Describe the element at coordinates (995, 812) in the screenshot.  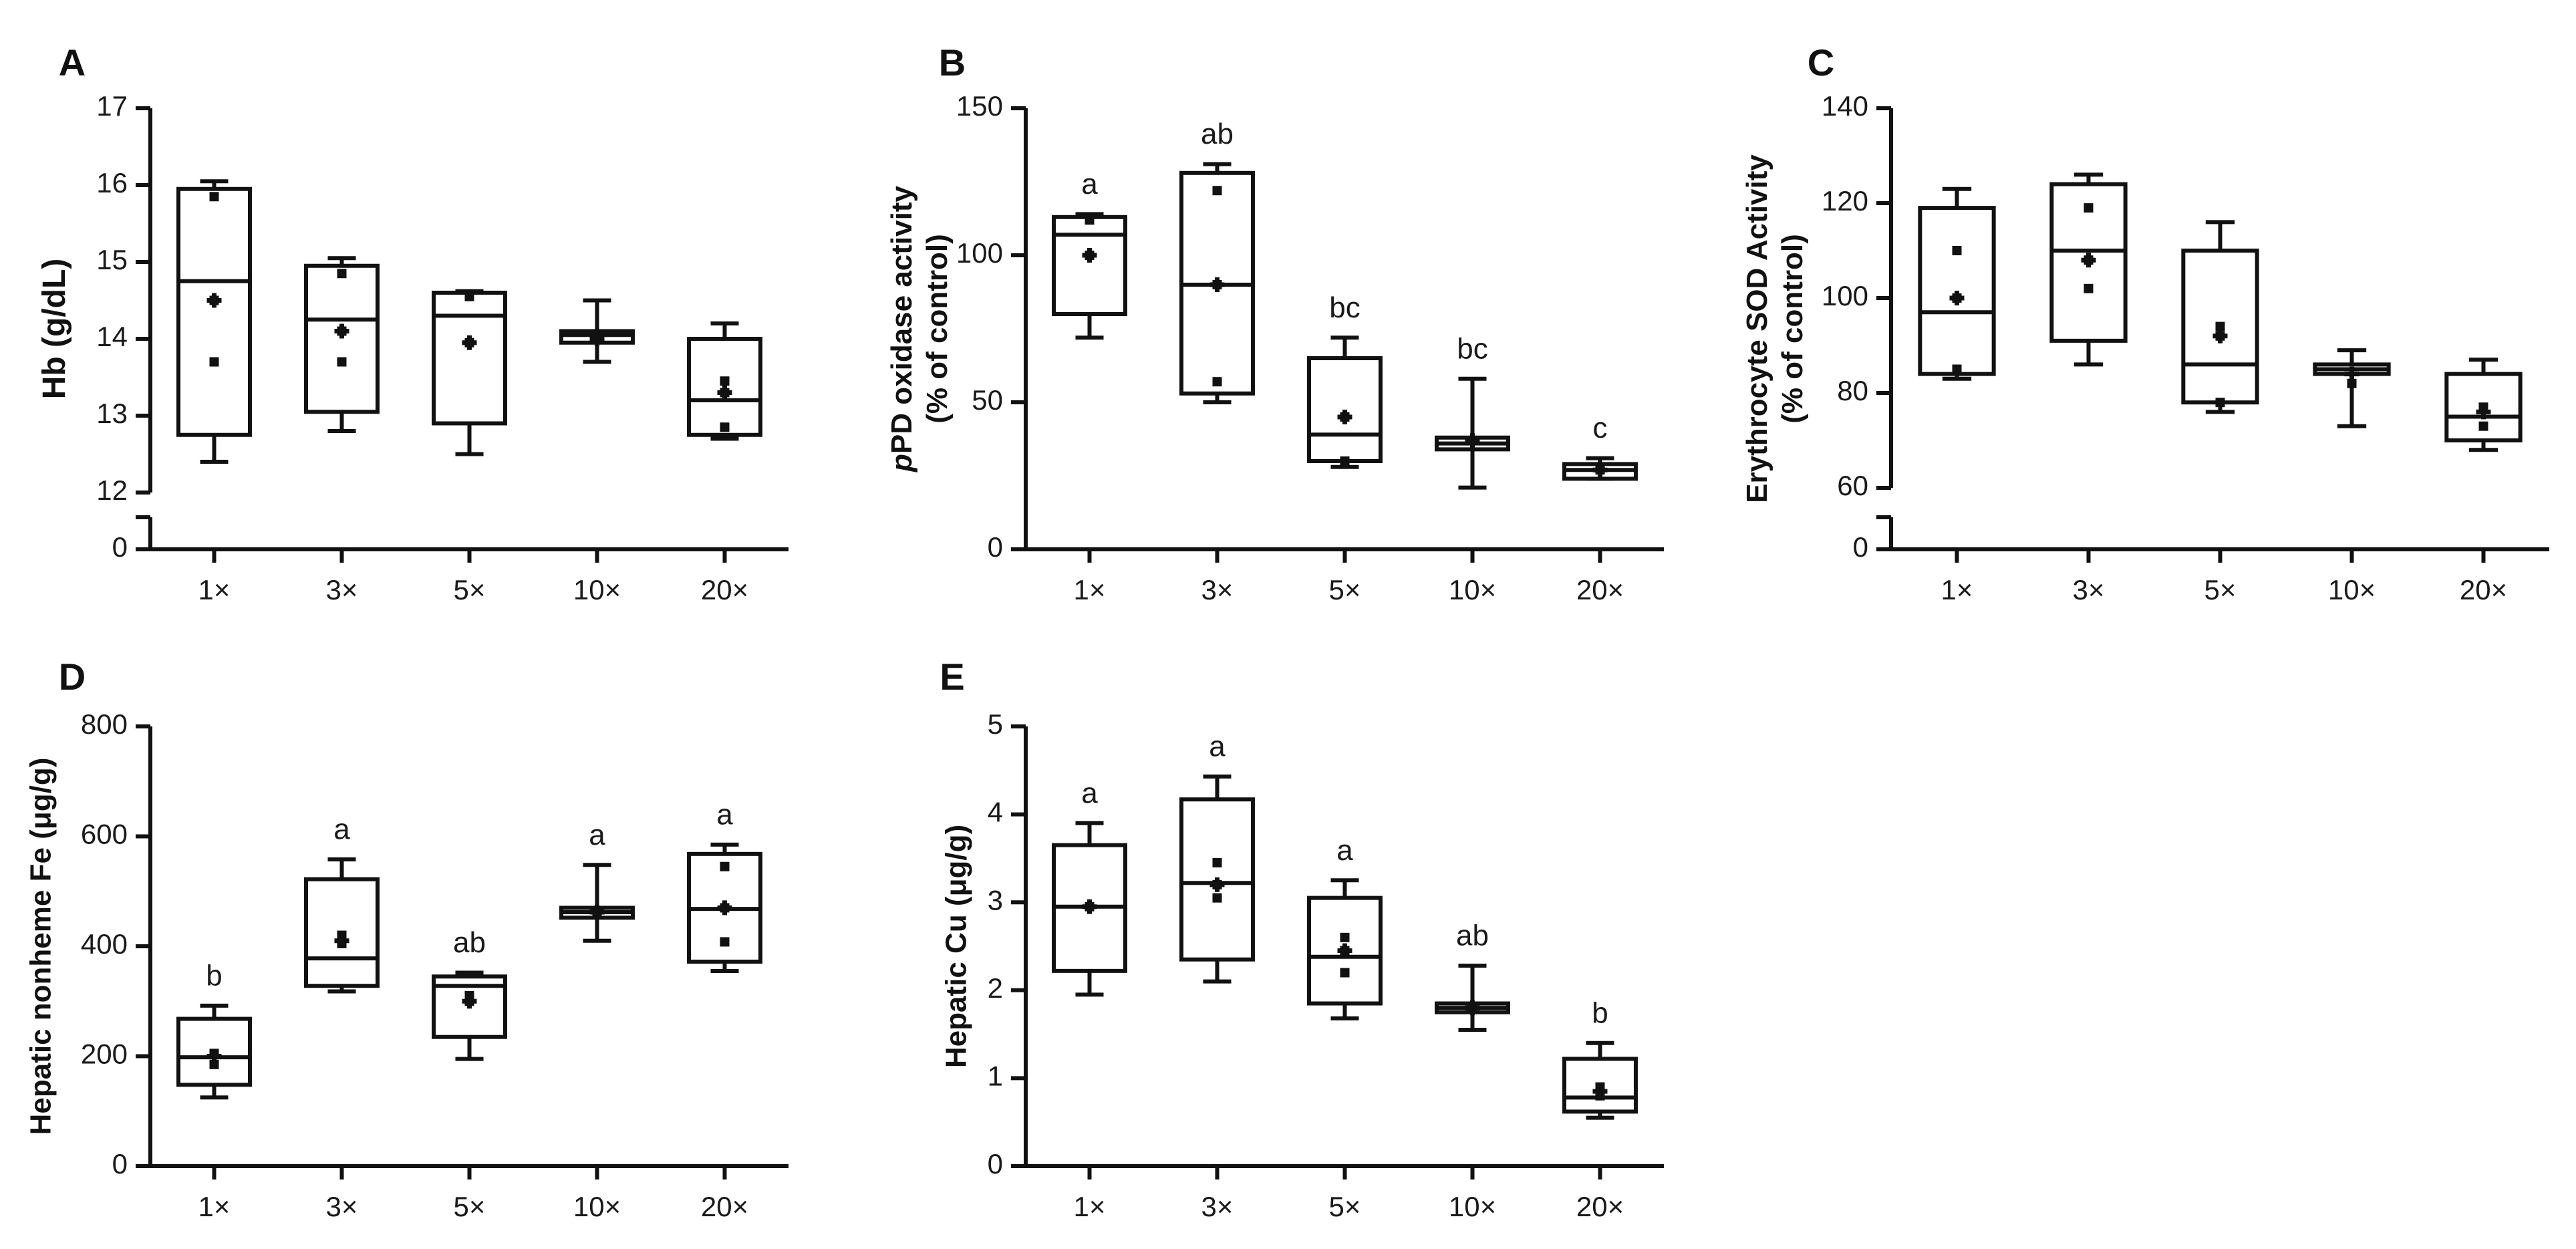
I see `y-tick-label: 4` at that location.